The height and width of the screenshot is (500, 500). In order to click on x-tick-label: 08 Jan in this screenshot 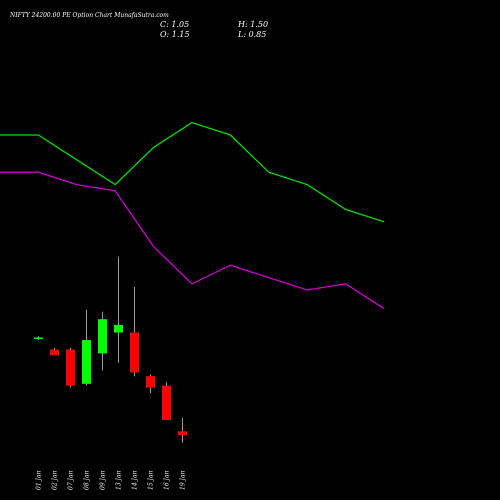, I will do `click(87, 480)`.